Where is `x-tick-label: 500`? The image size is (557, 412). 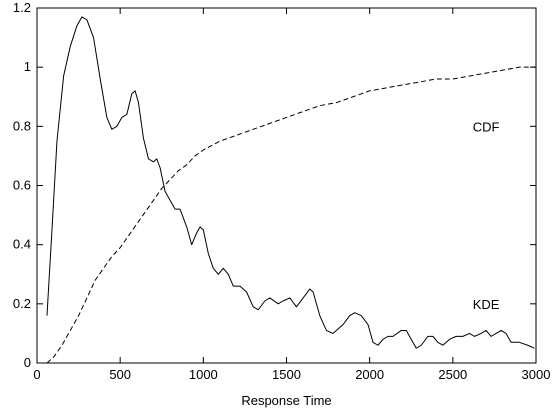 x-tick-label: 500 is located at coordinates (120, 374).